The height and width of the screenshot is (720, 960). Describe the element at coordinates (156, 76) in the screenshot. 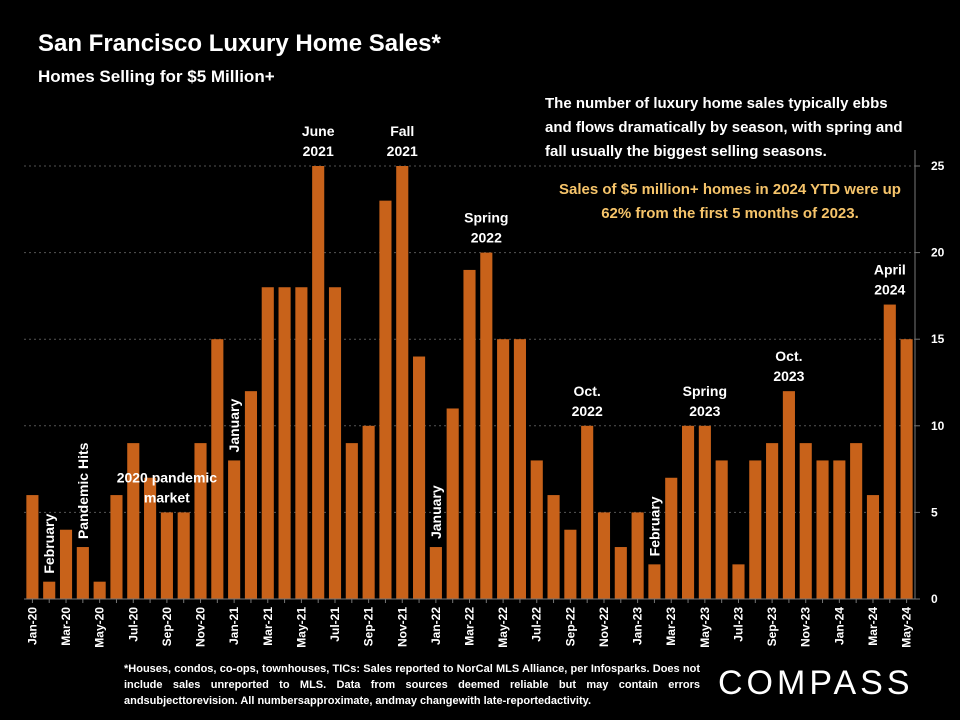

I see `chart-subtitle: Homes Selling for $5 Million+` at that location.